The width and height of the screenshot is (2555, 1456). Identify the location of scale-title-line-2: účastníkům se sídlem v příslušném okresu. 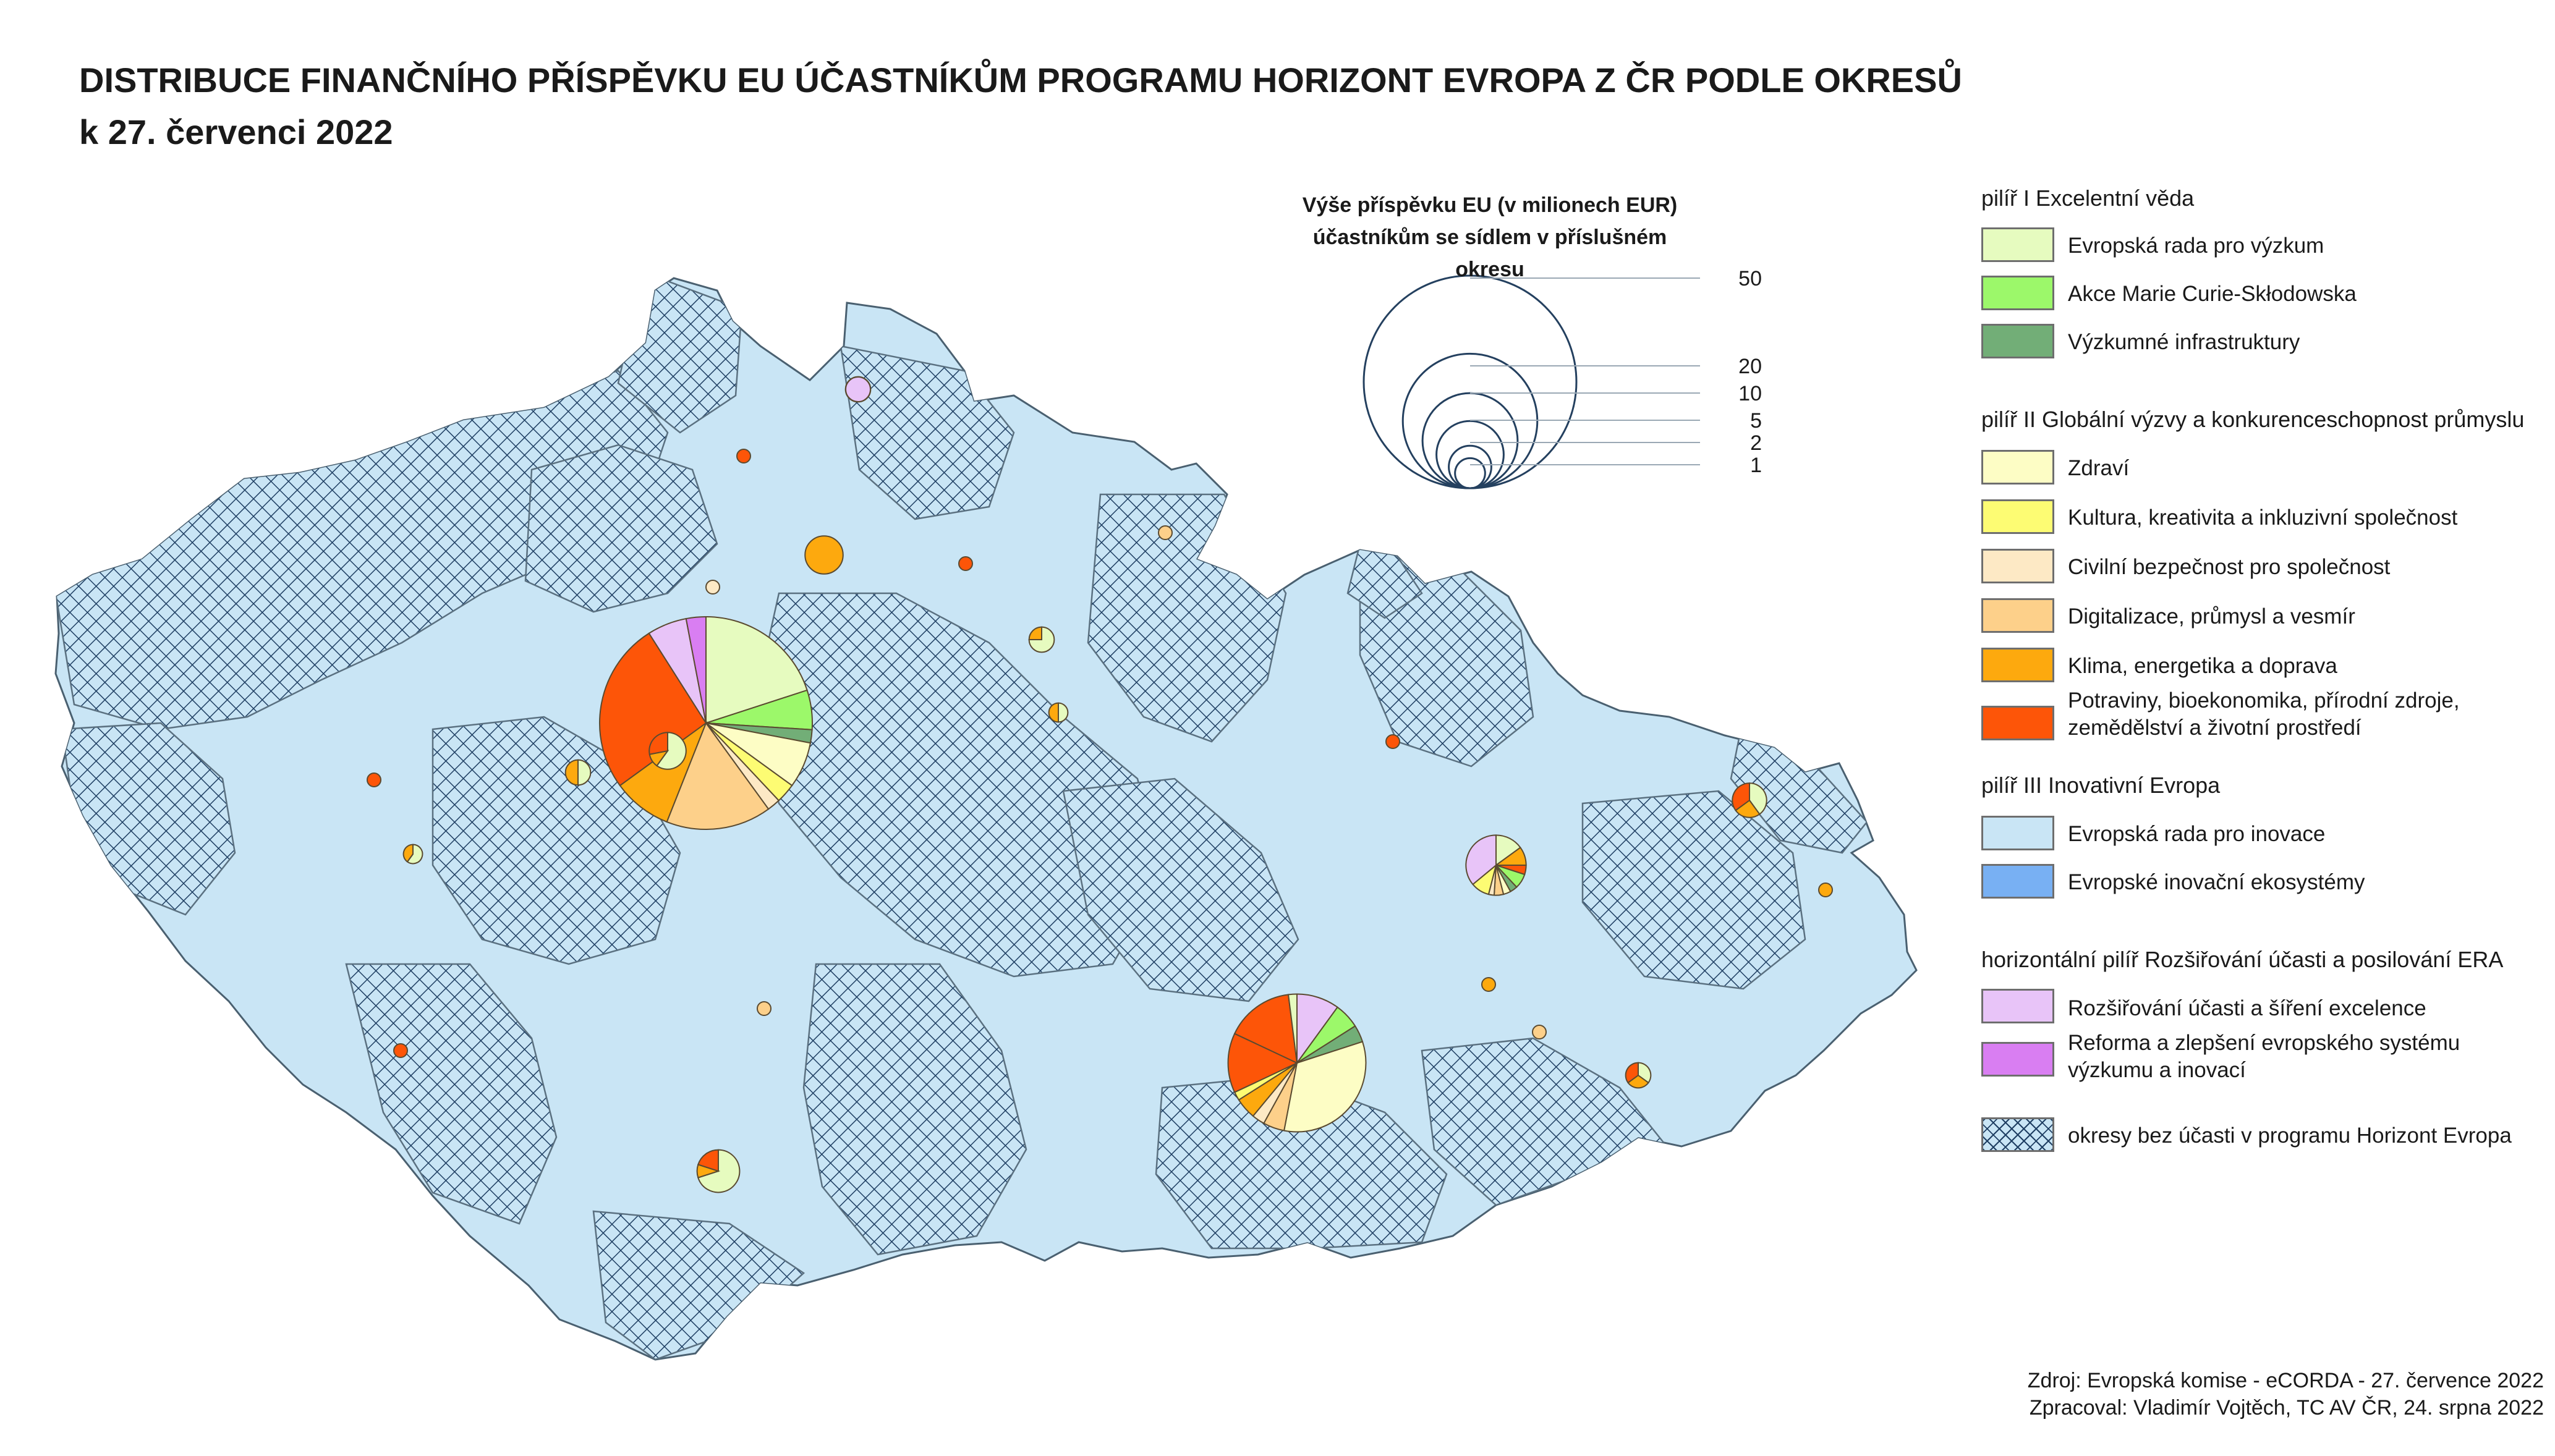
(1490, 253).